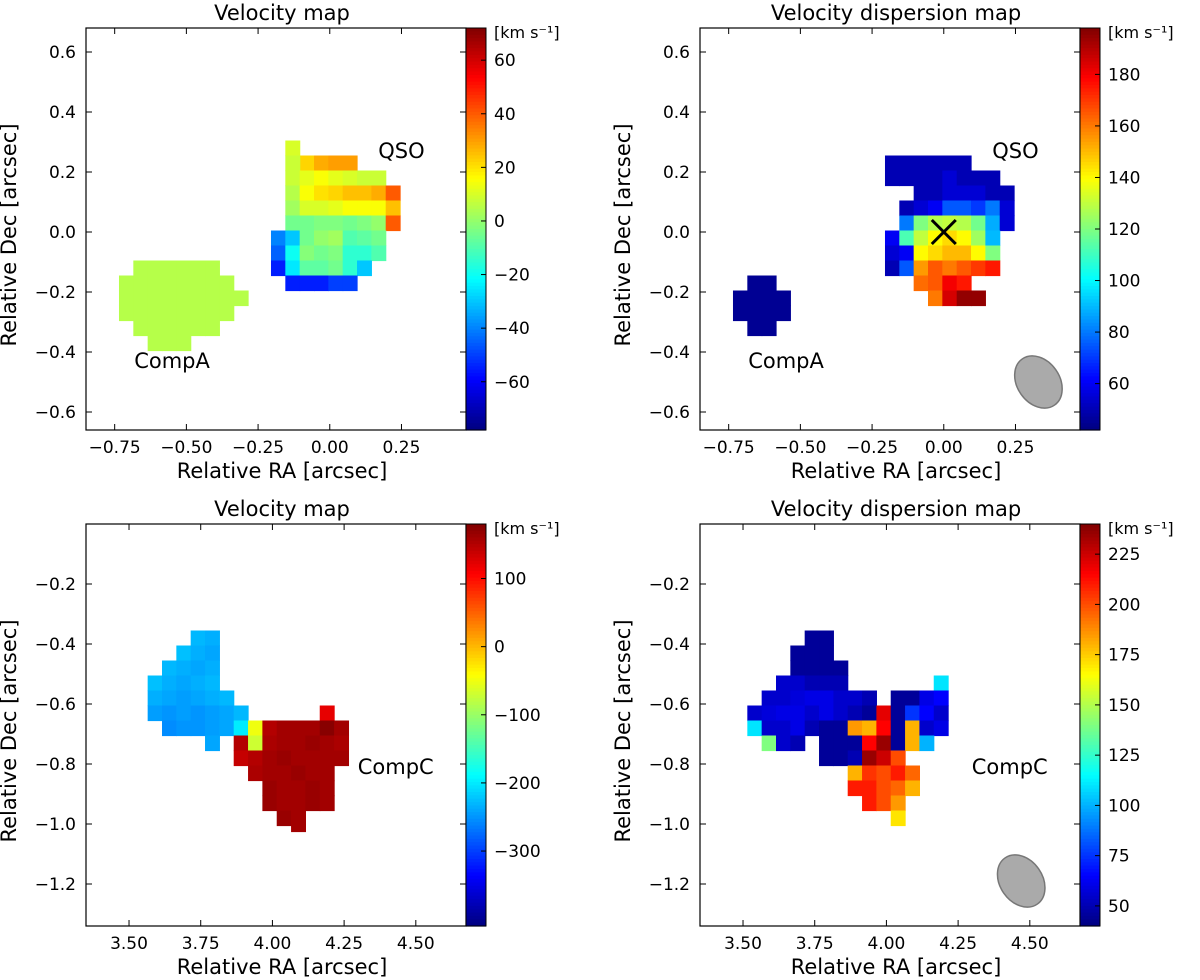 This screenshot has width=1200, height=980. What do you see at coordinates (1124, 178) in the screenshot?
I see `colorbar-tick-label: 140` at bounding box center [1124, 178].